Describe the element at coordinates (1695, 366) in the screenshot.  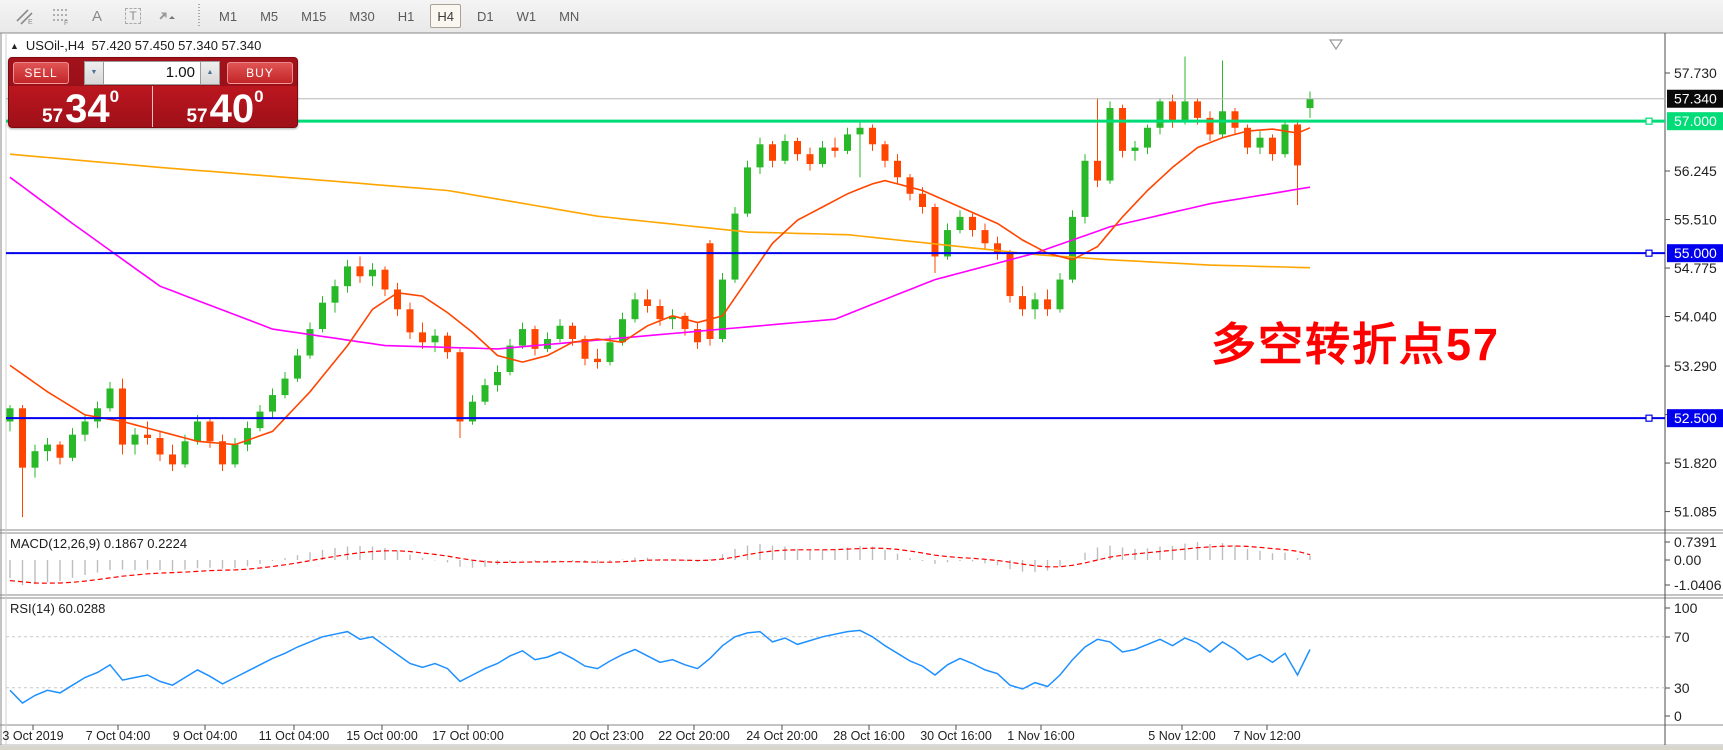
I see `price-tick-label: 53.290` at that location.